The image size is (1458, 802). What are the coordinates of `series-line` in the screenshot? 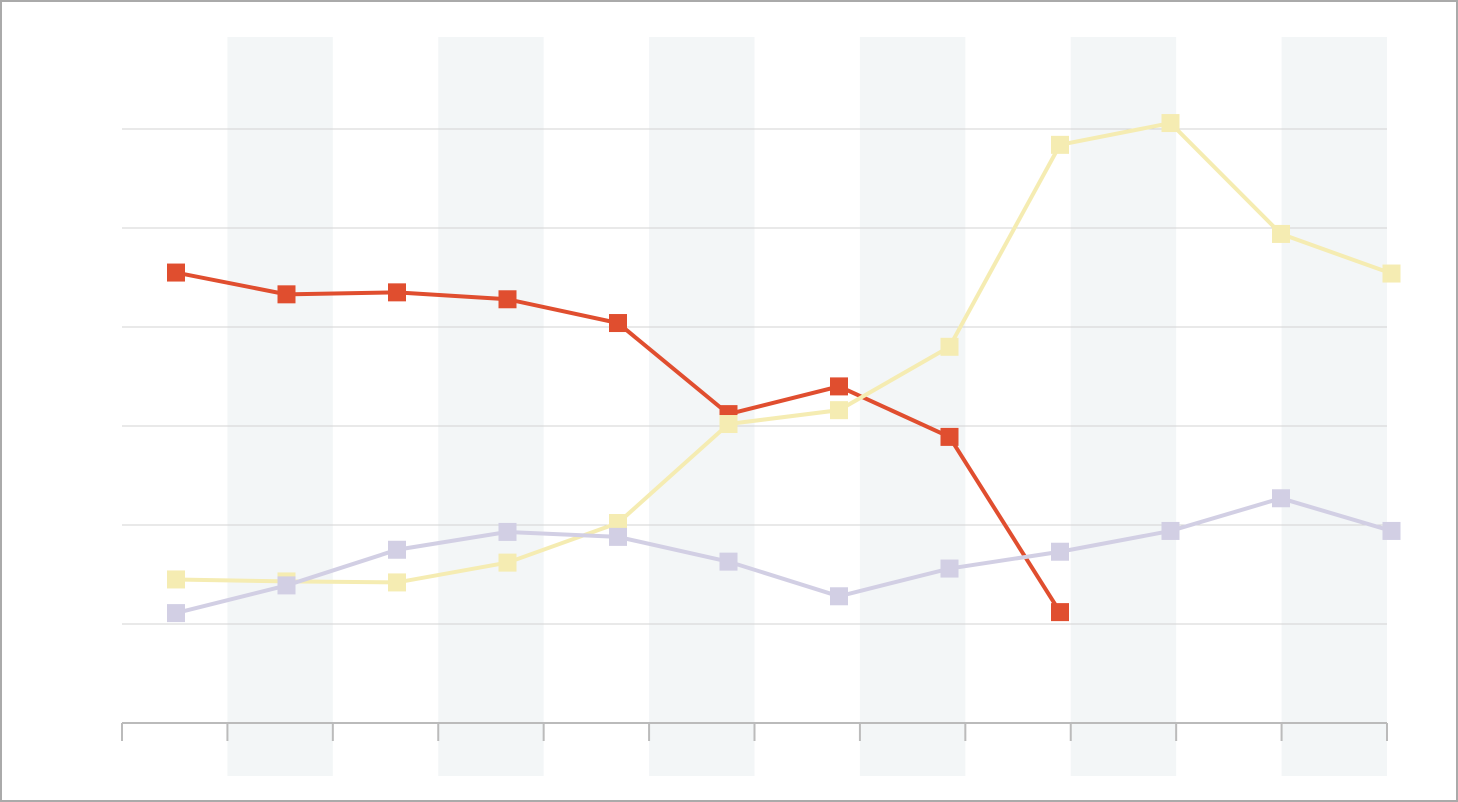 It's located at (784, 556).